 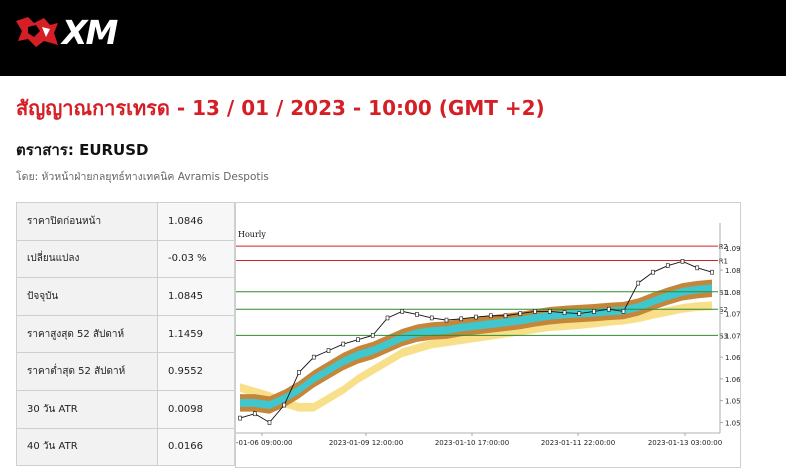 I want to click on stats-row: 40 วัน ATR 0.0166, so click(x=125, y=447).